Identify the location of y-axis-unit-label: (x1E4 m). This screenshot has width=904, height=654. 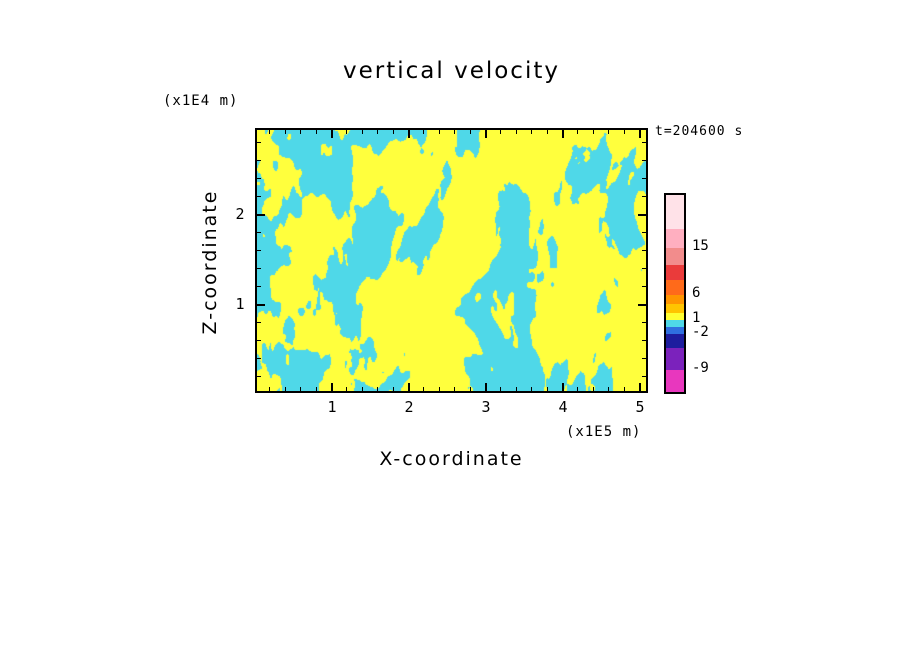
(201, 101).